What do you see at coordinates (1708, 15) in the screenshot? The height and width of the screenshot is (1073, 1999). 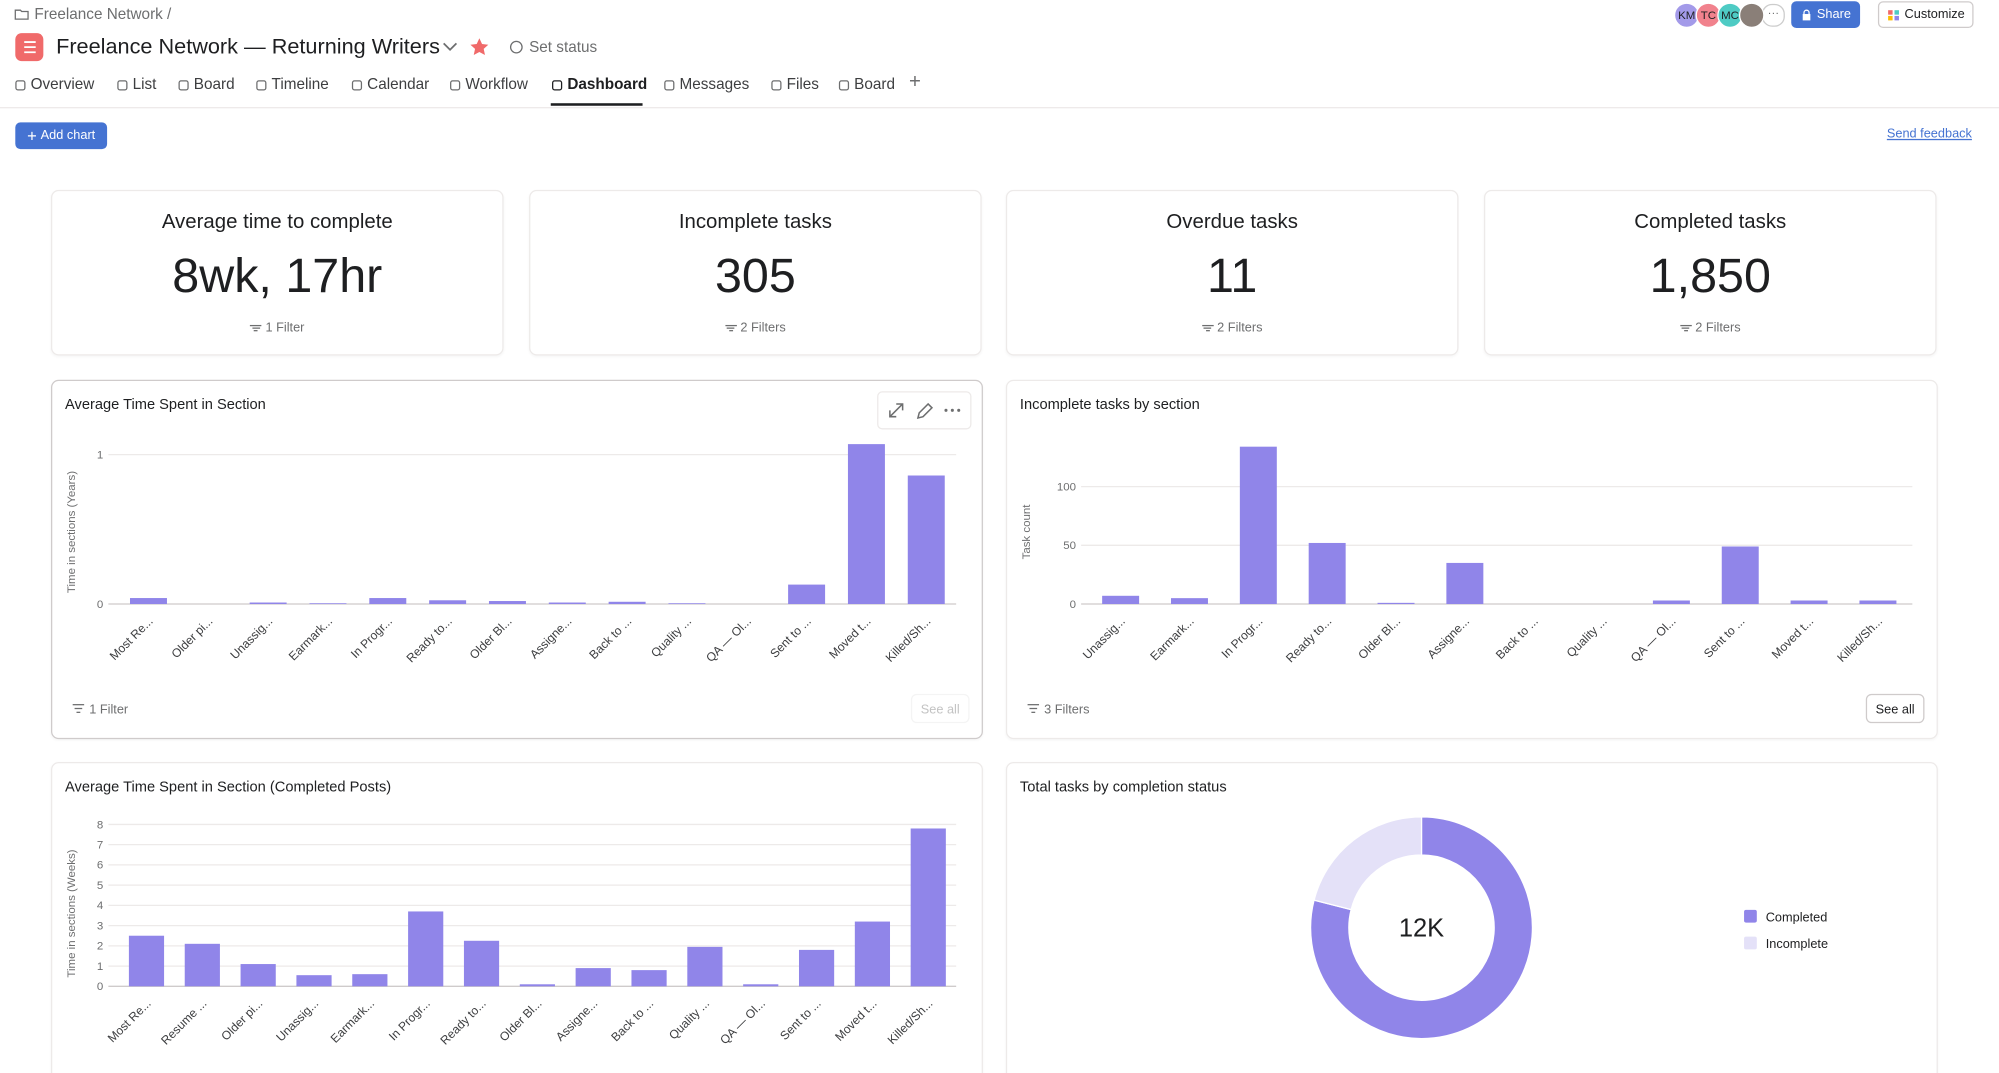 I see `avatar: TC` at bounding box center [1708, 15].